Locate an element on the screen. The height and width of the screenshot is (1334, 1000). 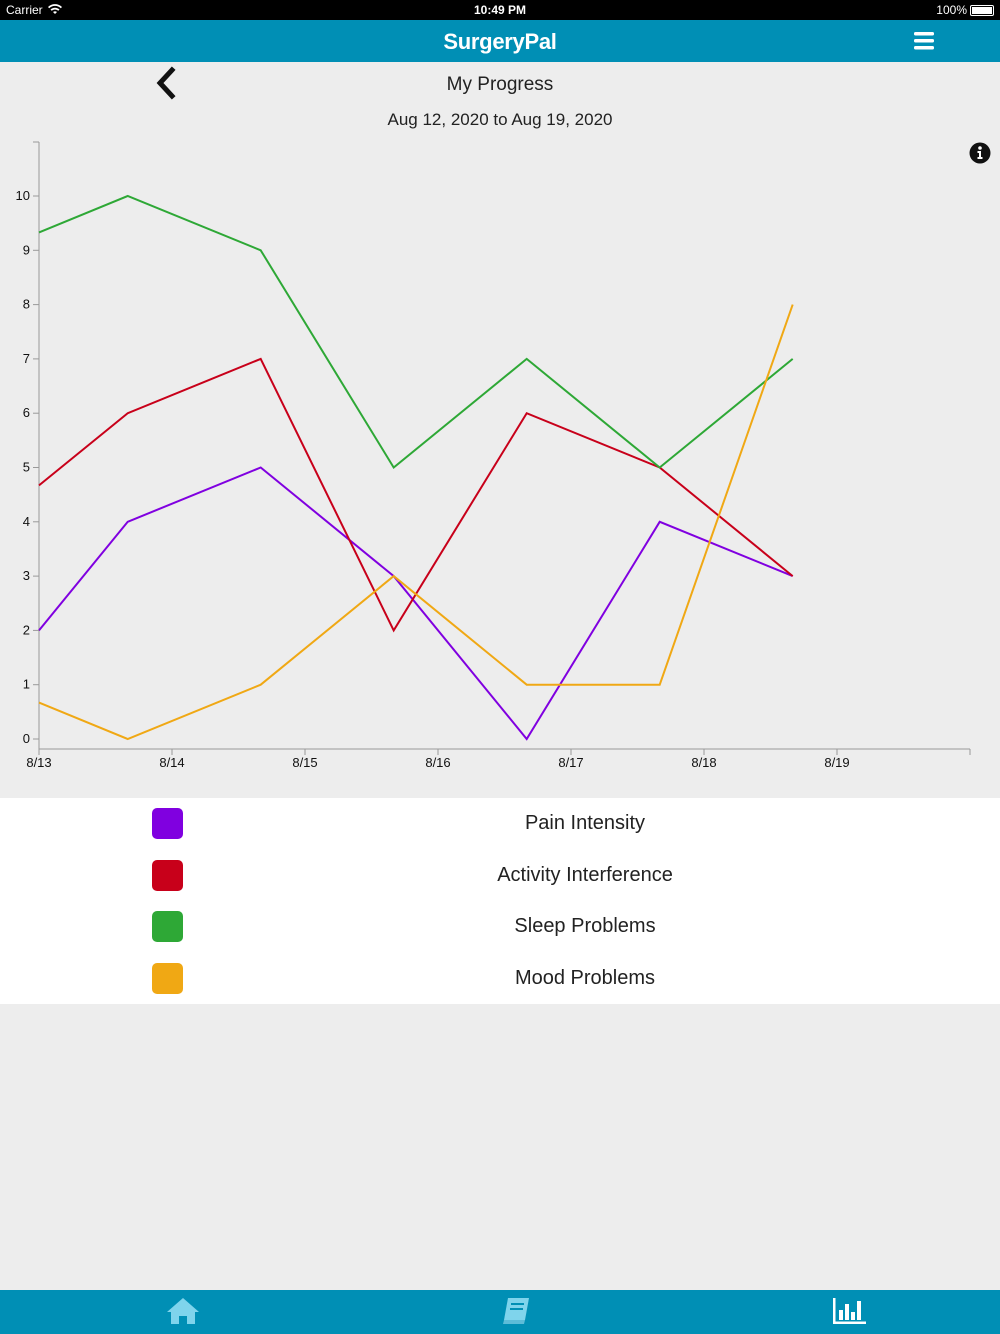
legend-item: Activity Interference is located at coordinates (500, 875).